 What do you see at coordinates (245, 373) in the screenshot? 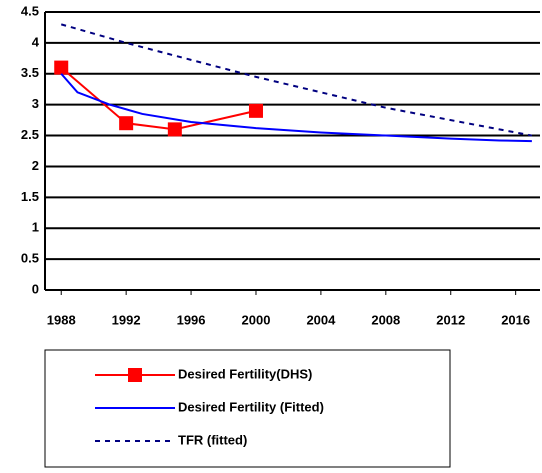
I see `legend-label: Desired Fertility(DHS)` at bounding box center [245, 373].